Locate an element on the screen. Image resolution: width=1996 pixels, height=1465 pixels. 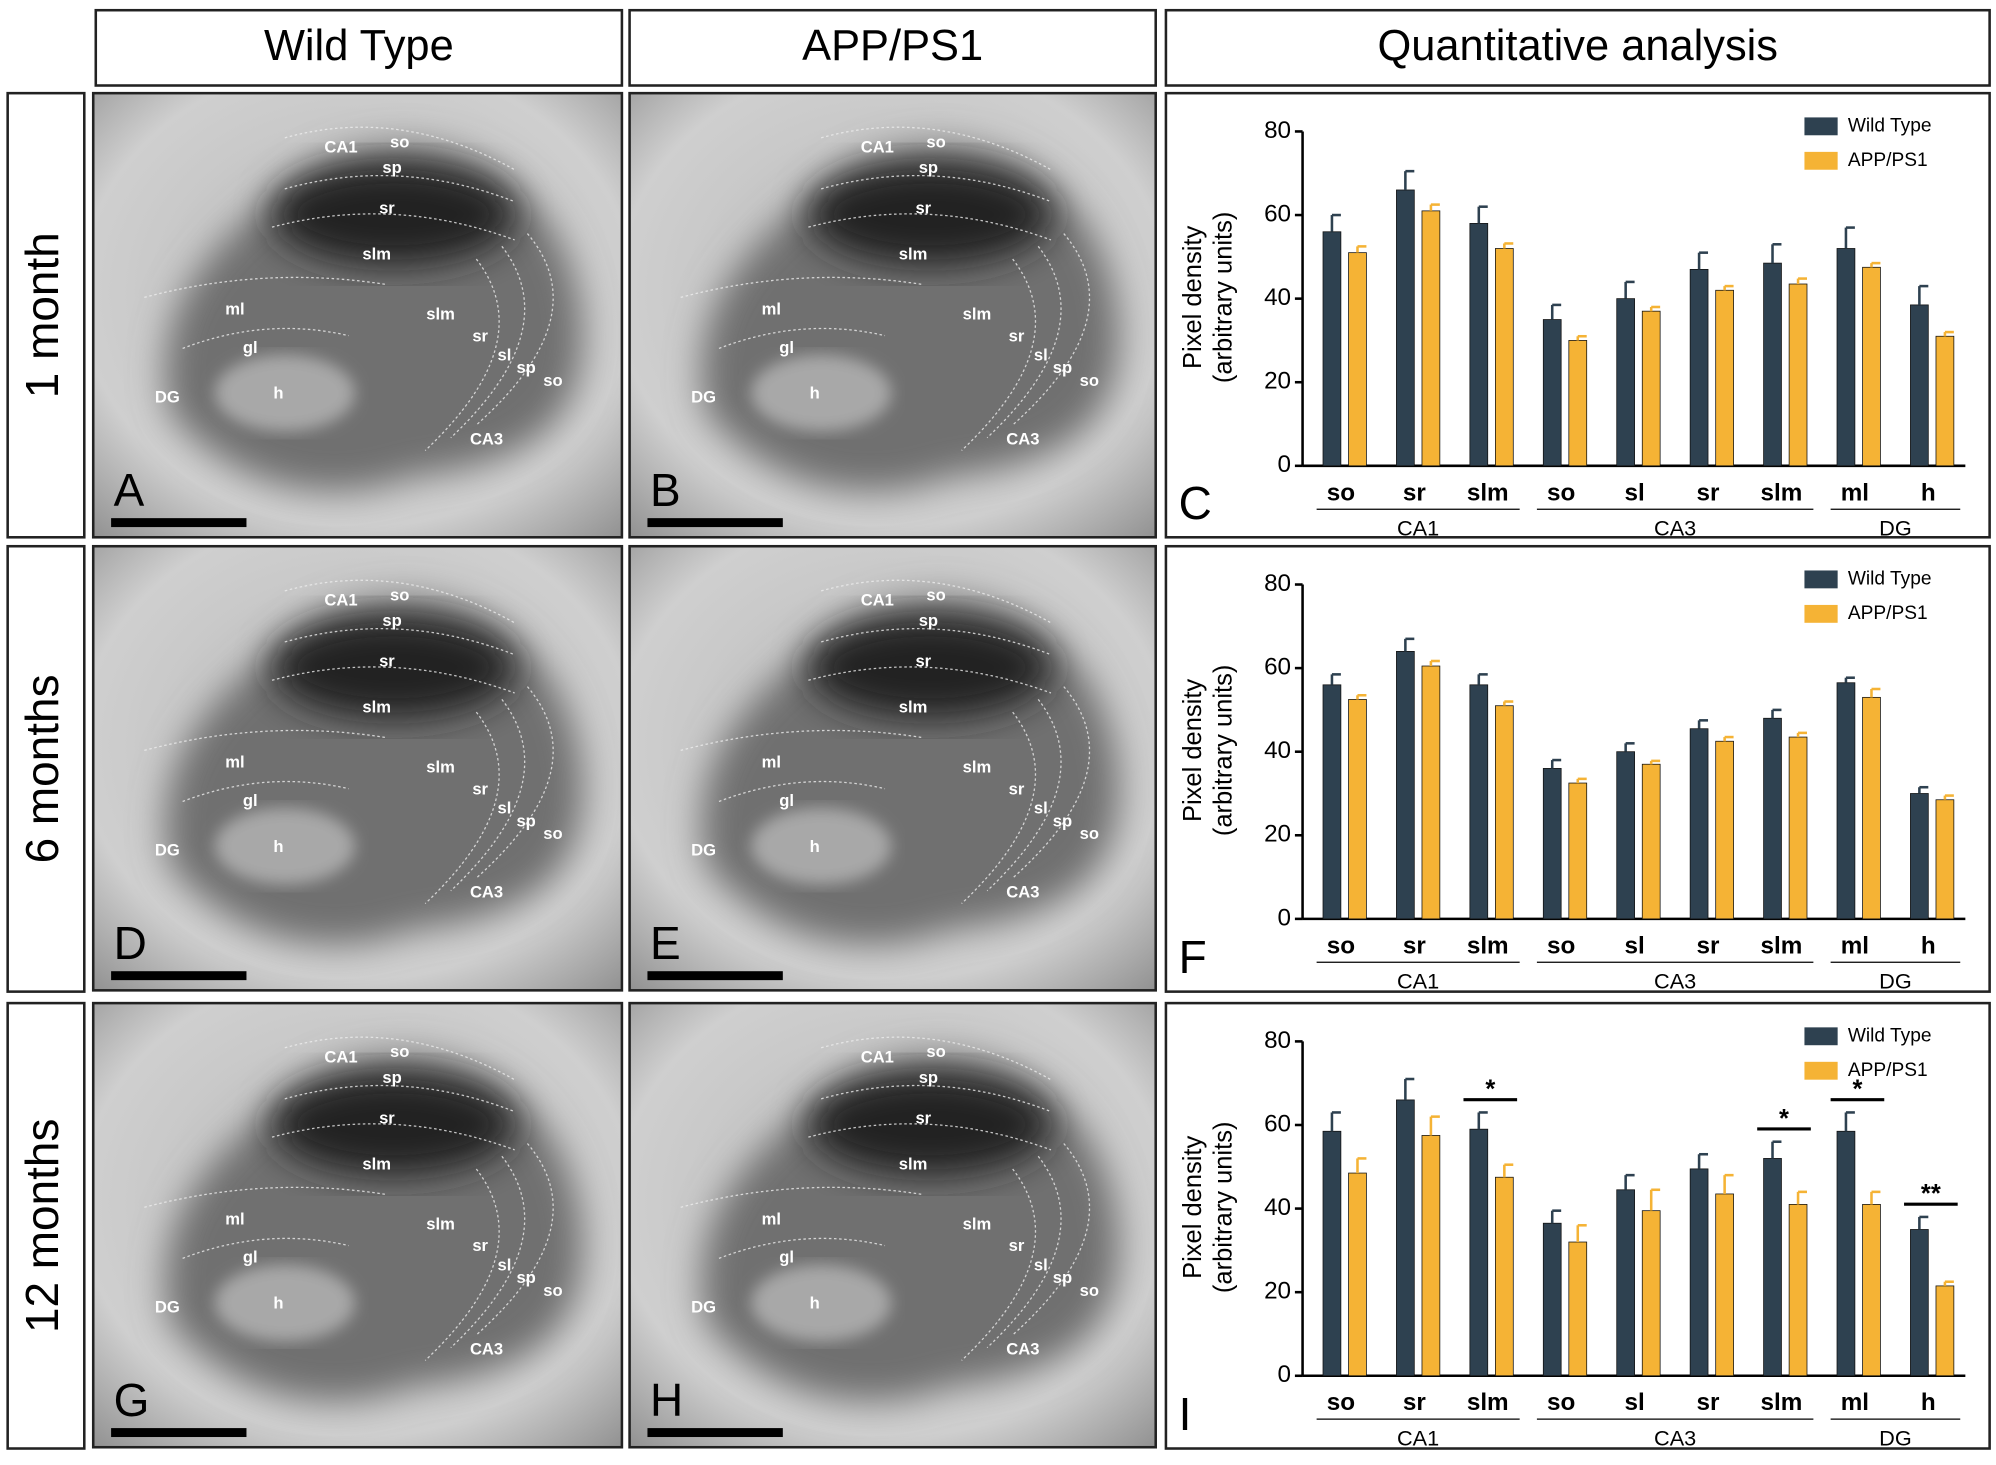
x-tick-label: slm is located at coordinates (1782, 945).